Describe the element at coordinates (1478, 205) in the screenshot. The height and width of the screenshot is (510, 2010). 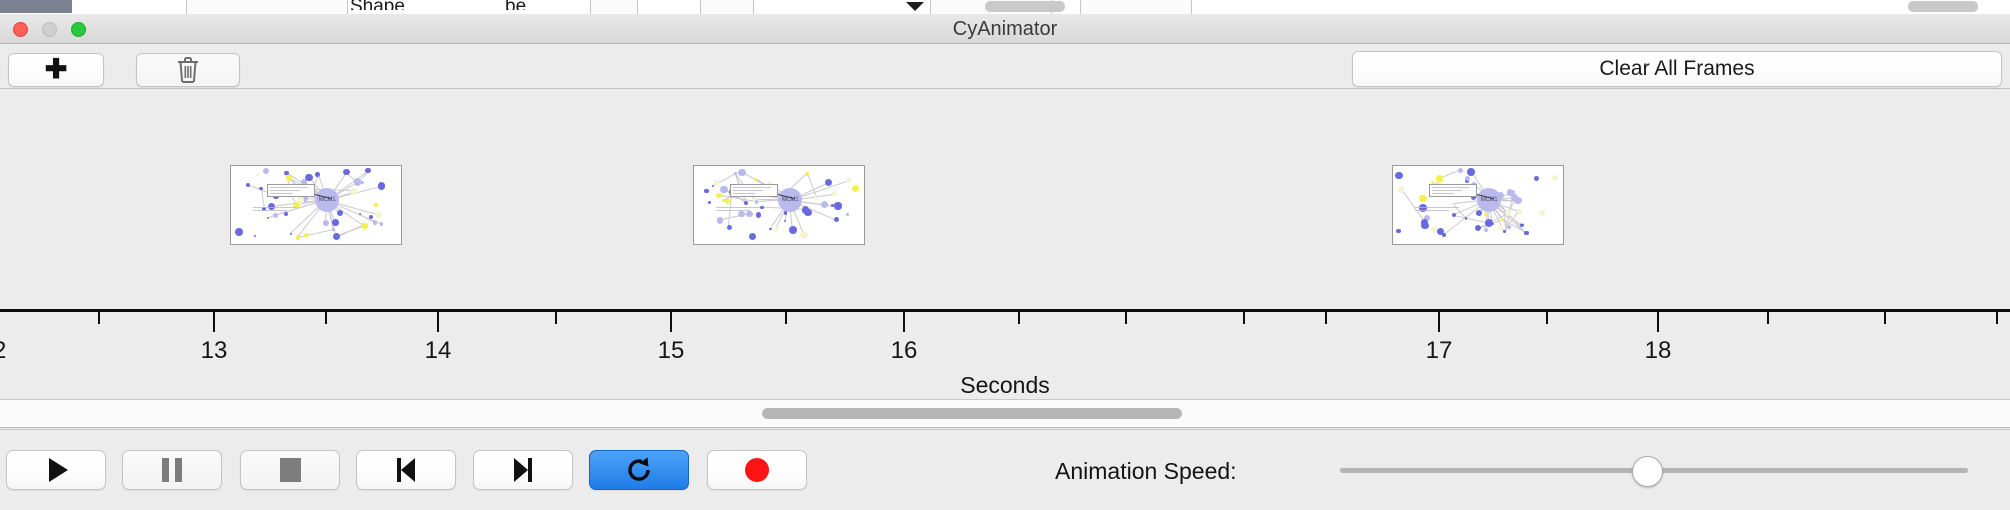
I see `frame-thumbnail-3: MCM1` at that location.